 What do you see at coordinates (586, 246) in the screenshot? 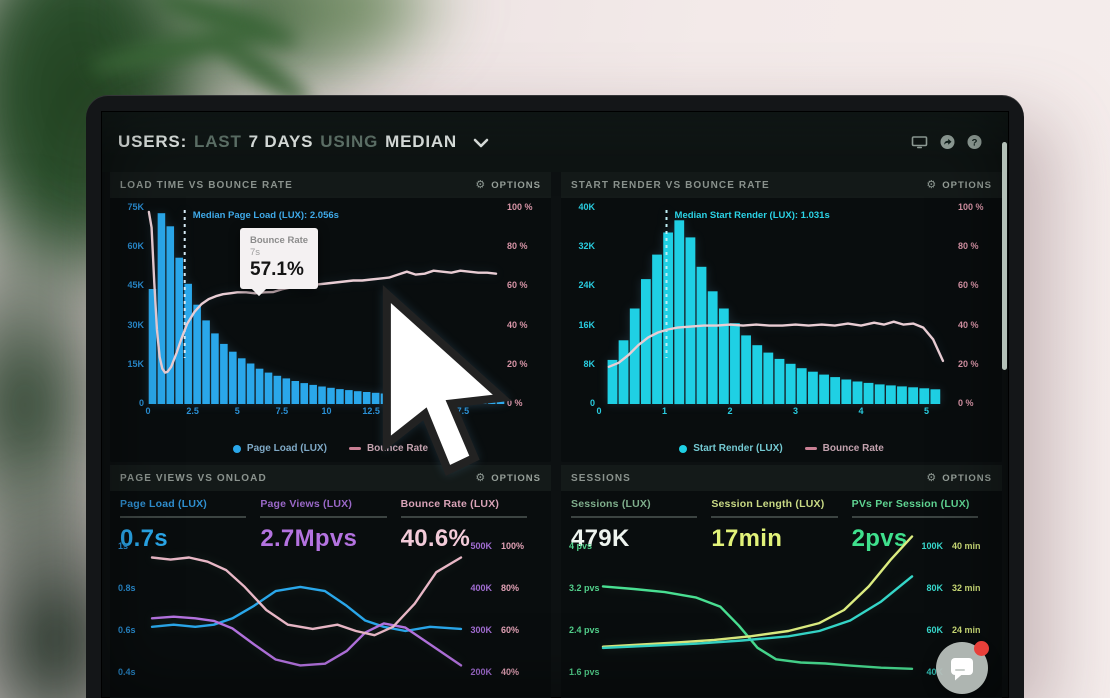
I see `axis-tick: 32K` at bounding box center [586, 246].